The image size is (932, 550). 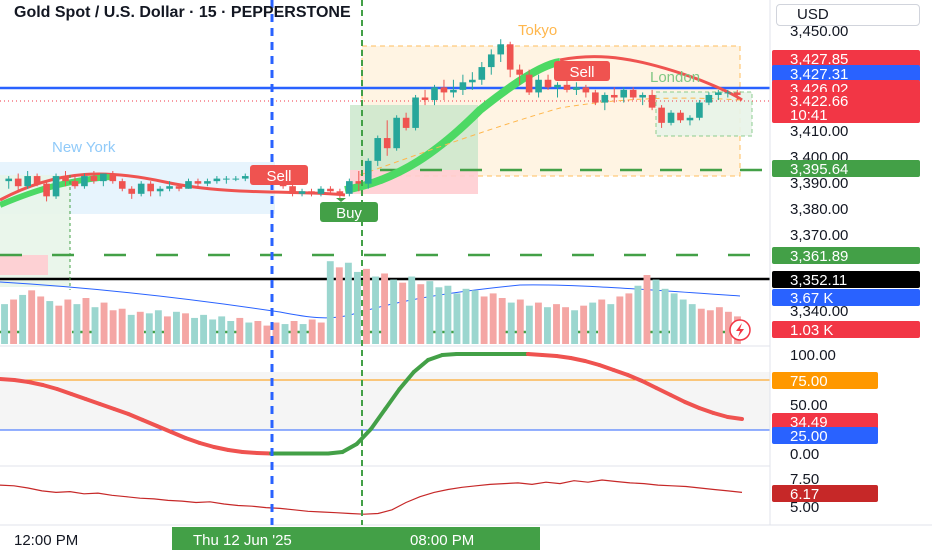 I want to click on lightning-icon, so click(x=740, y=330).